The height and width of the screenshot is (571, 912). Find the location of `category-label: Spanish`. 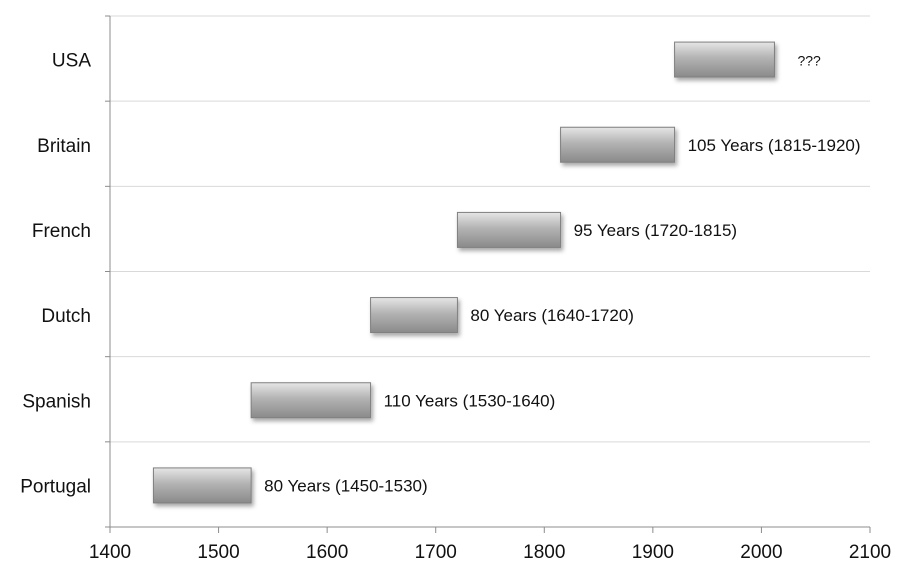

category-label: Spanish is located at coordinates (56, 401).